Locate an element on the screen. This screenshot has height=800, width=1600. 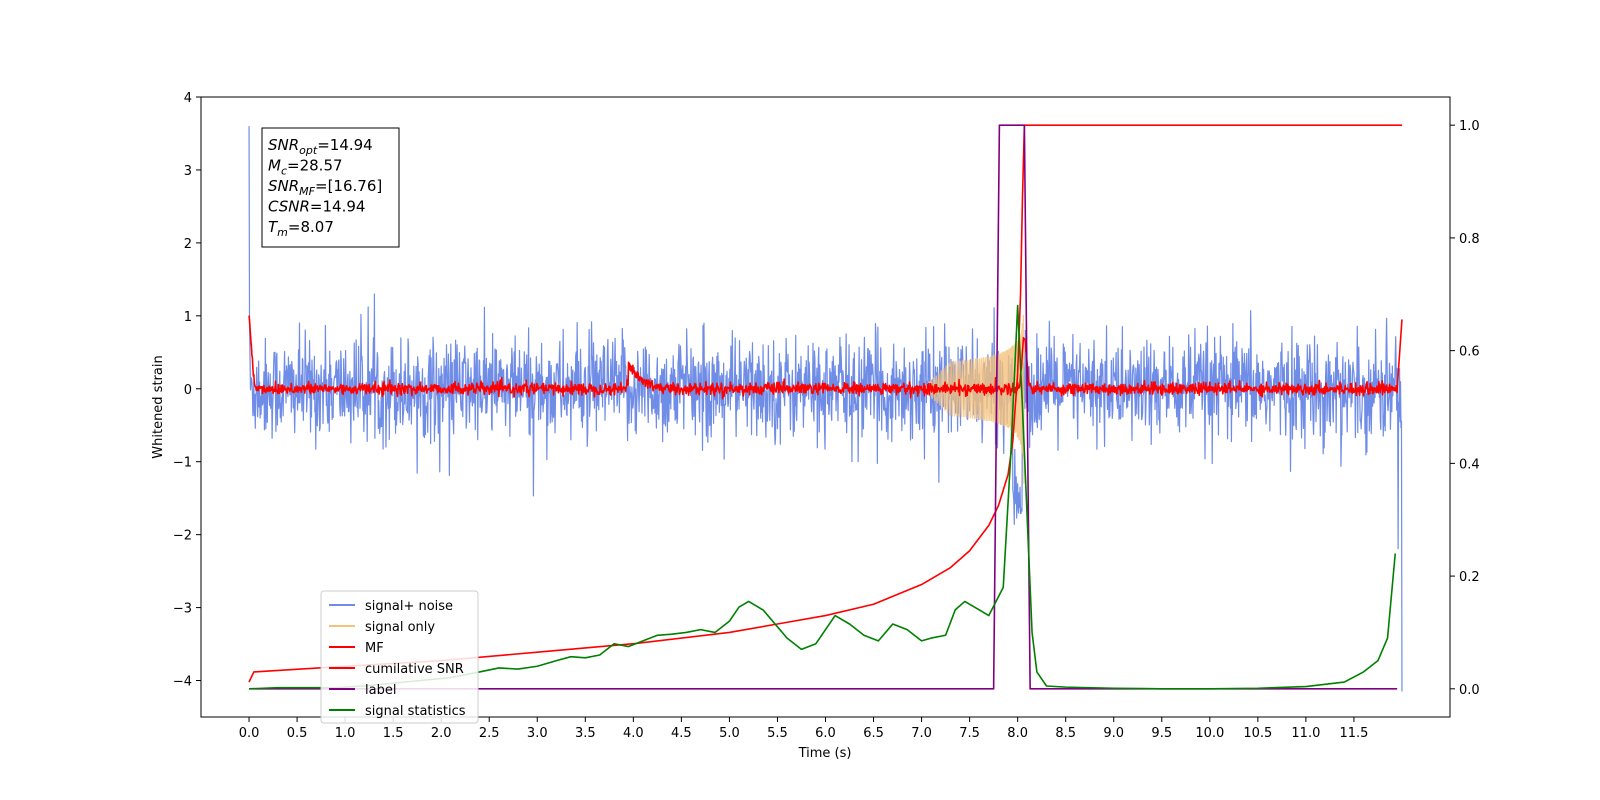
y-tick-label: −1 is located at coordinates (182, 463).